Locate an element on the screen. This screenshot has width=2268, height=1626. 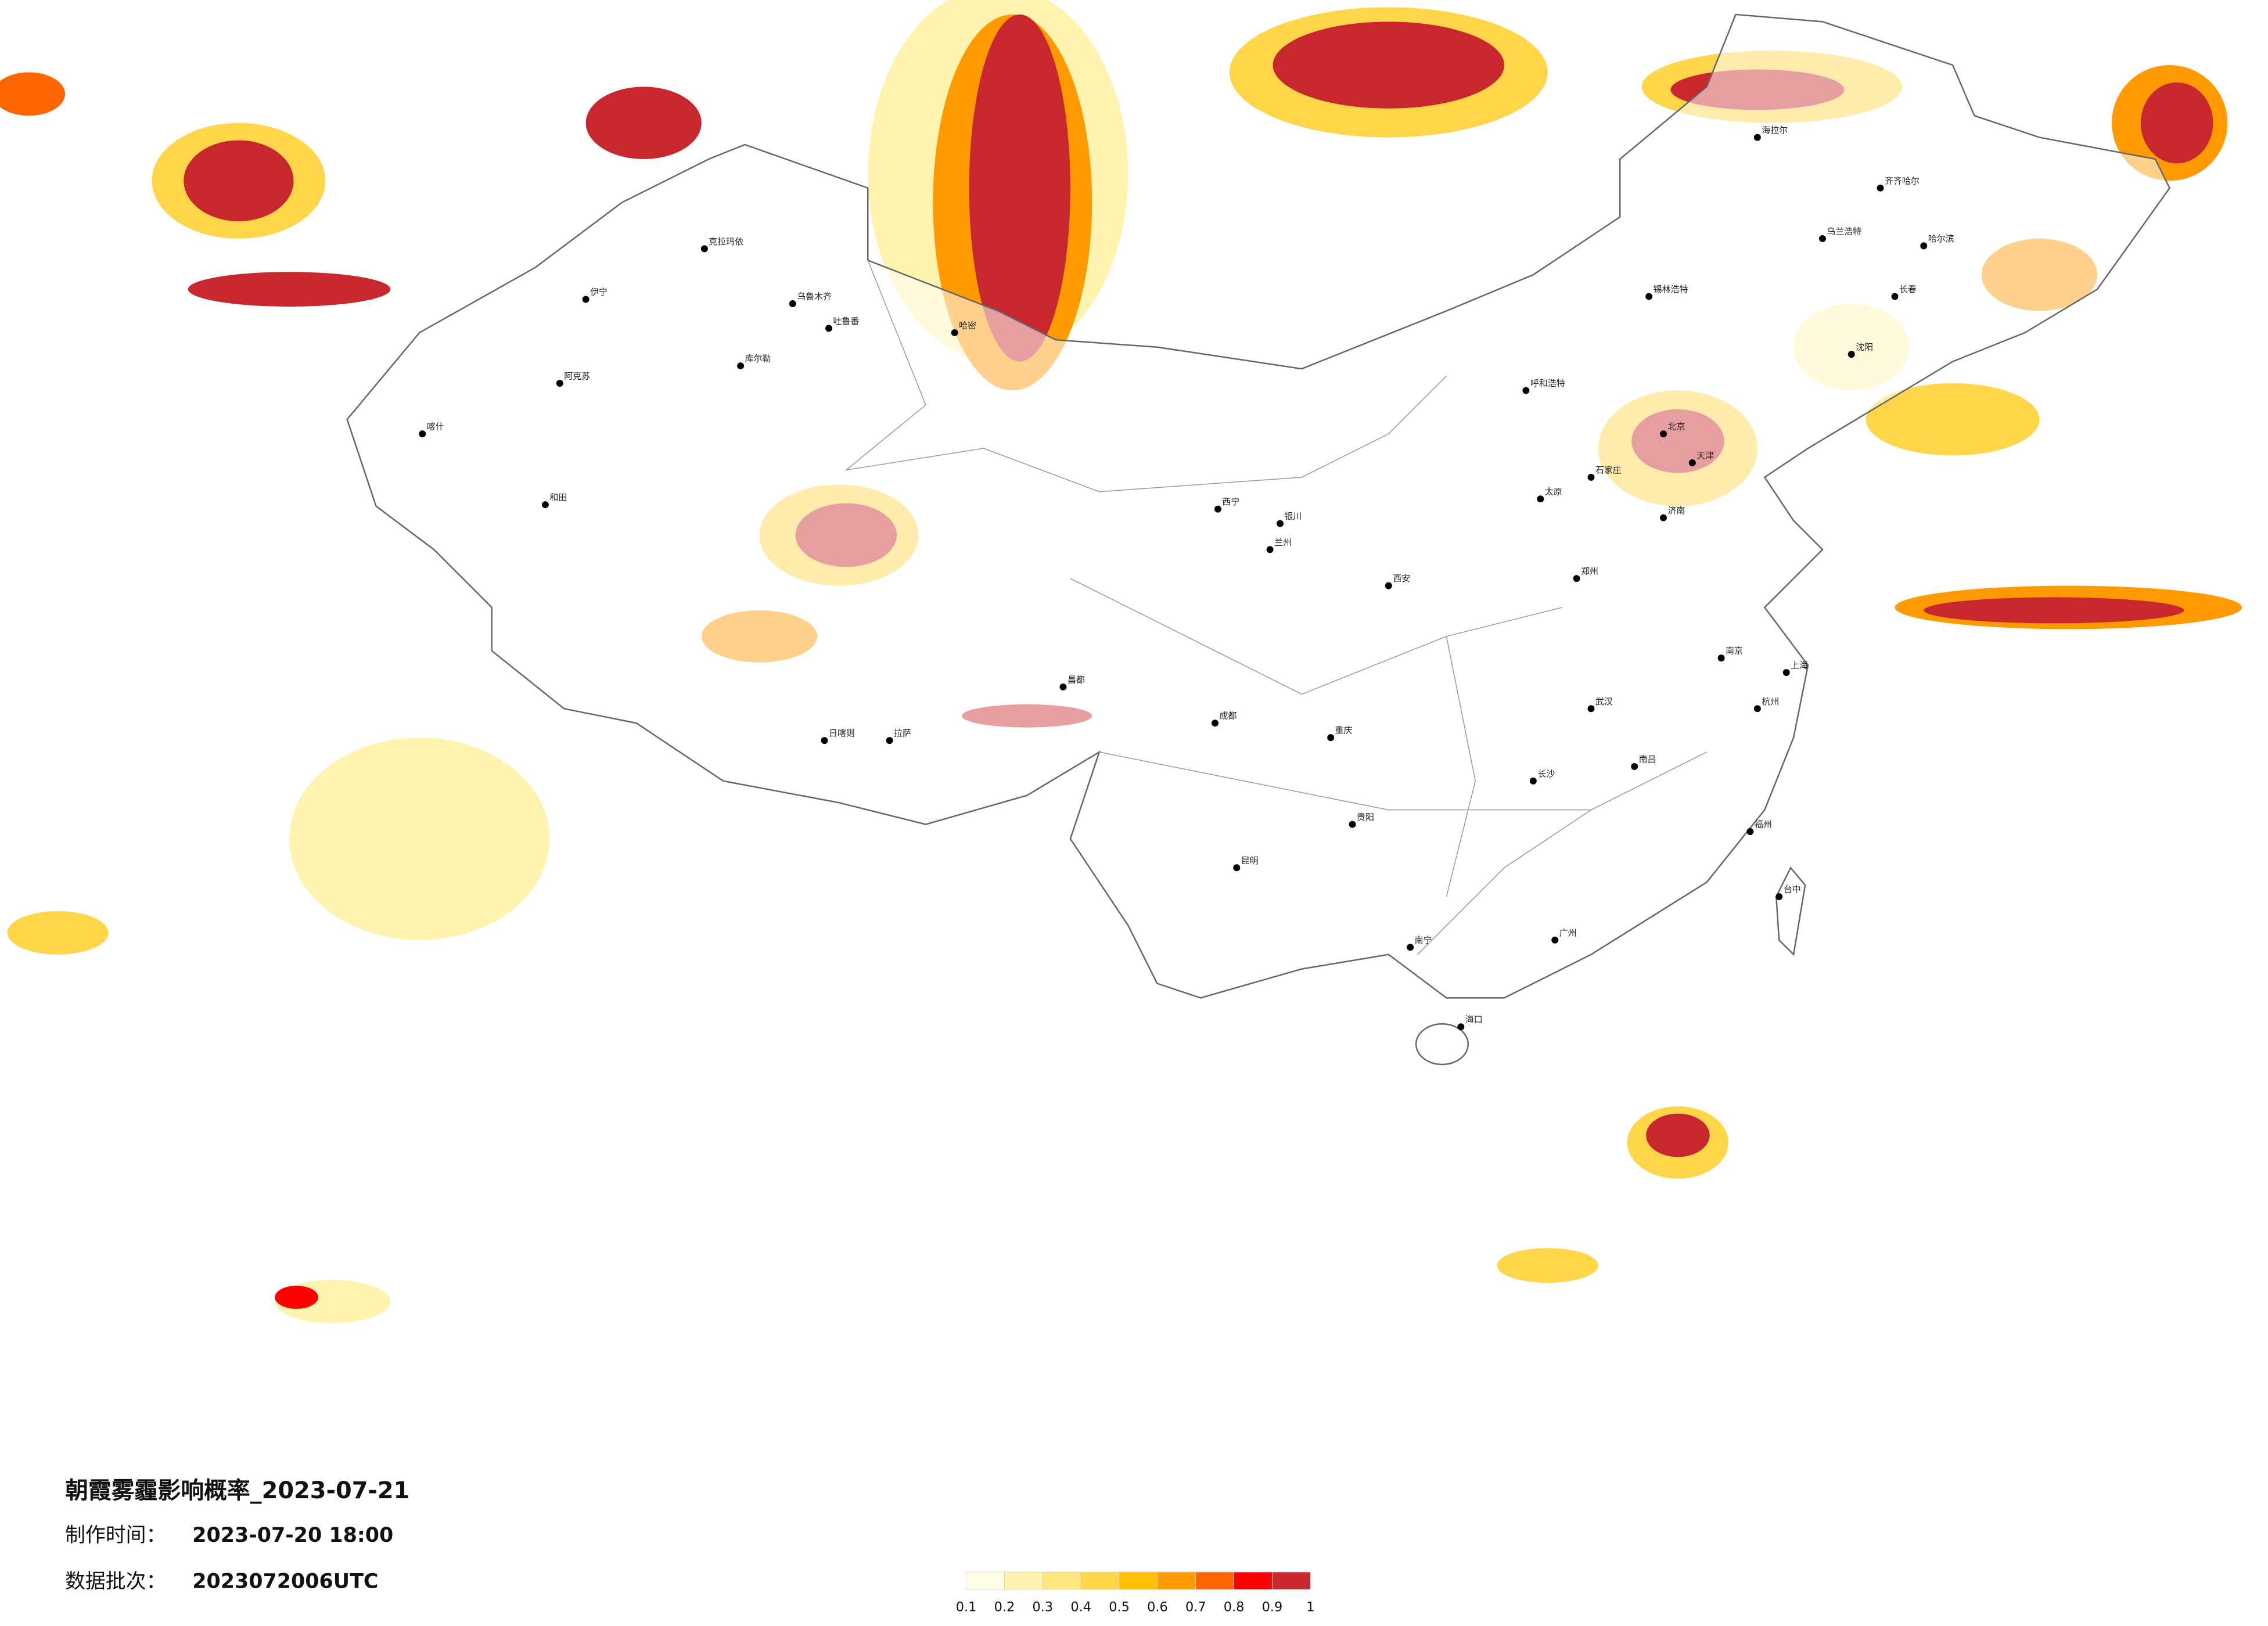
legend-tick-label: 0.9 is located at coordinates (1272, 1606).